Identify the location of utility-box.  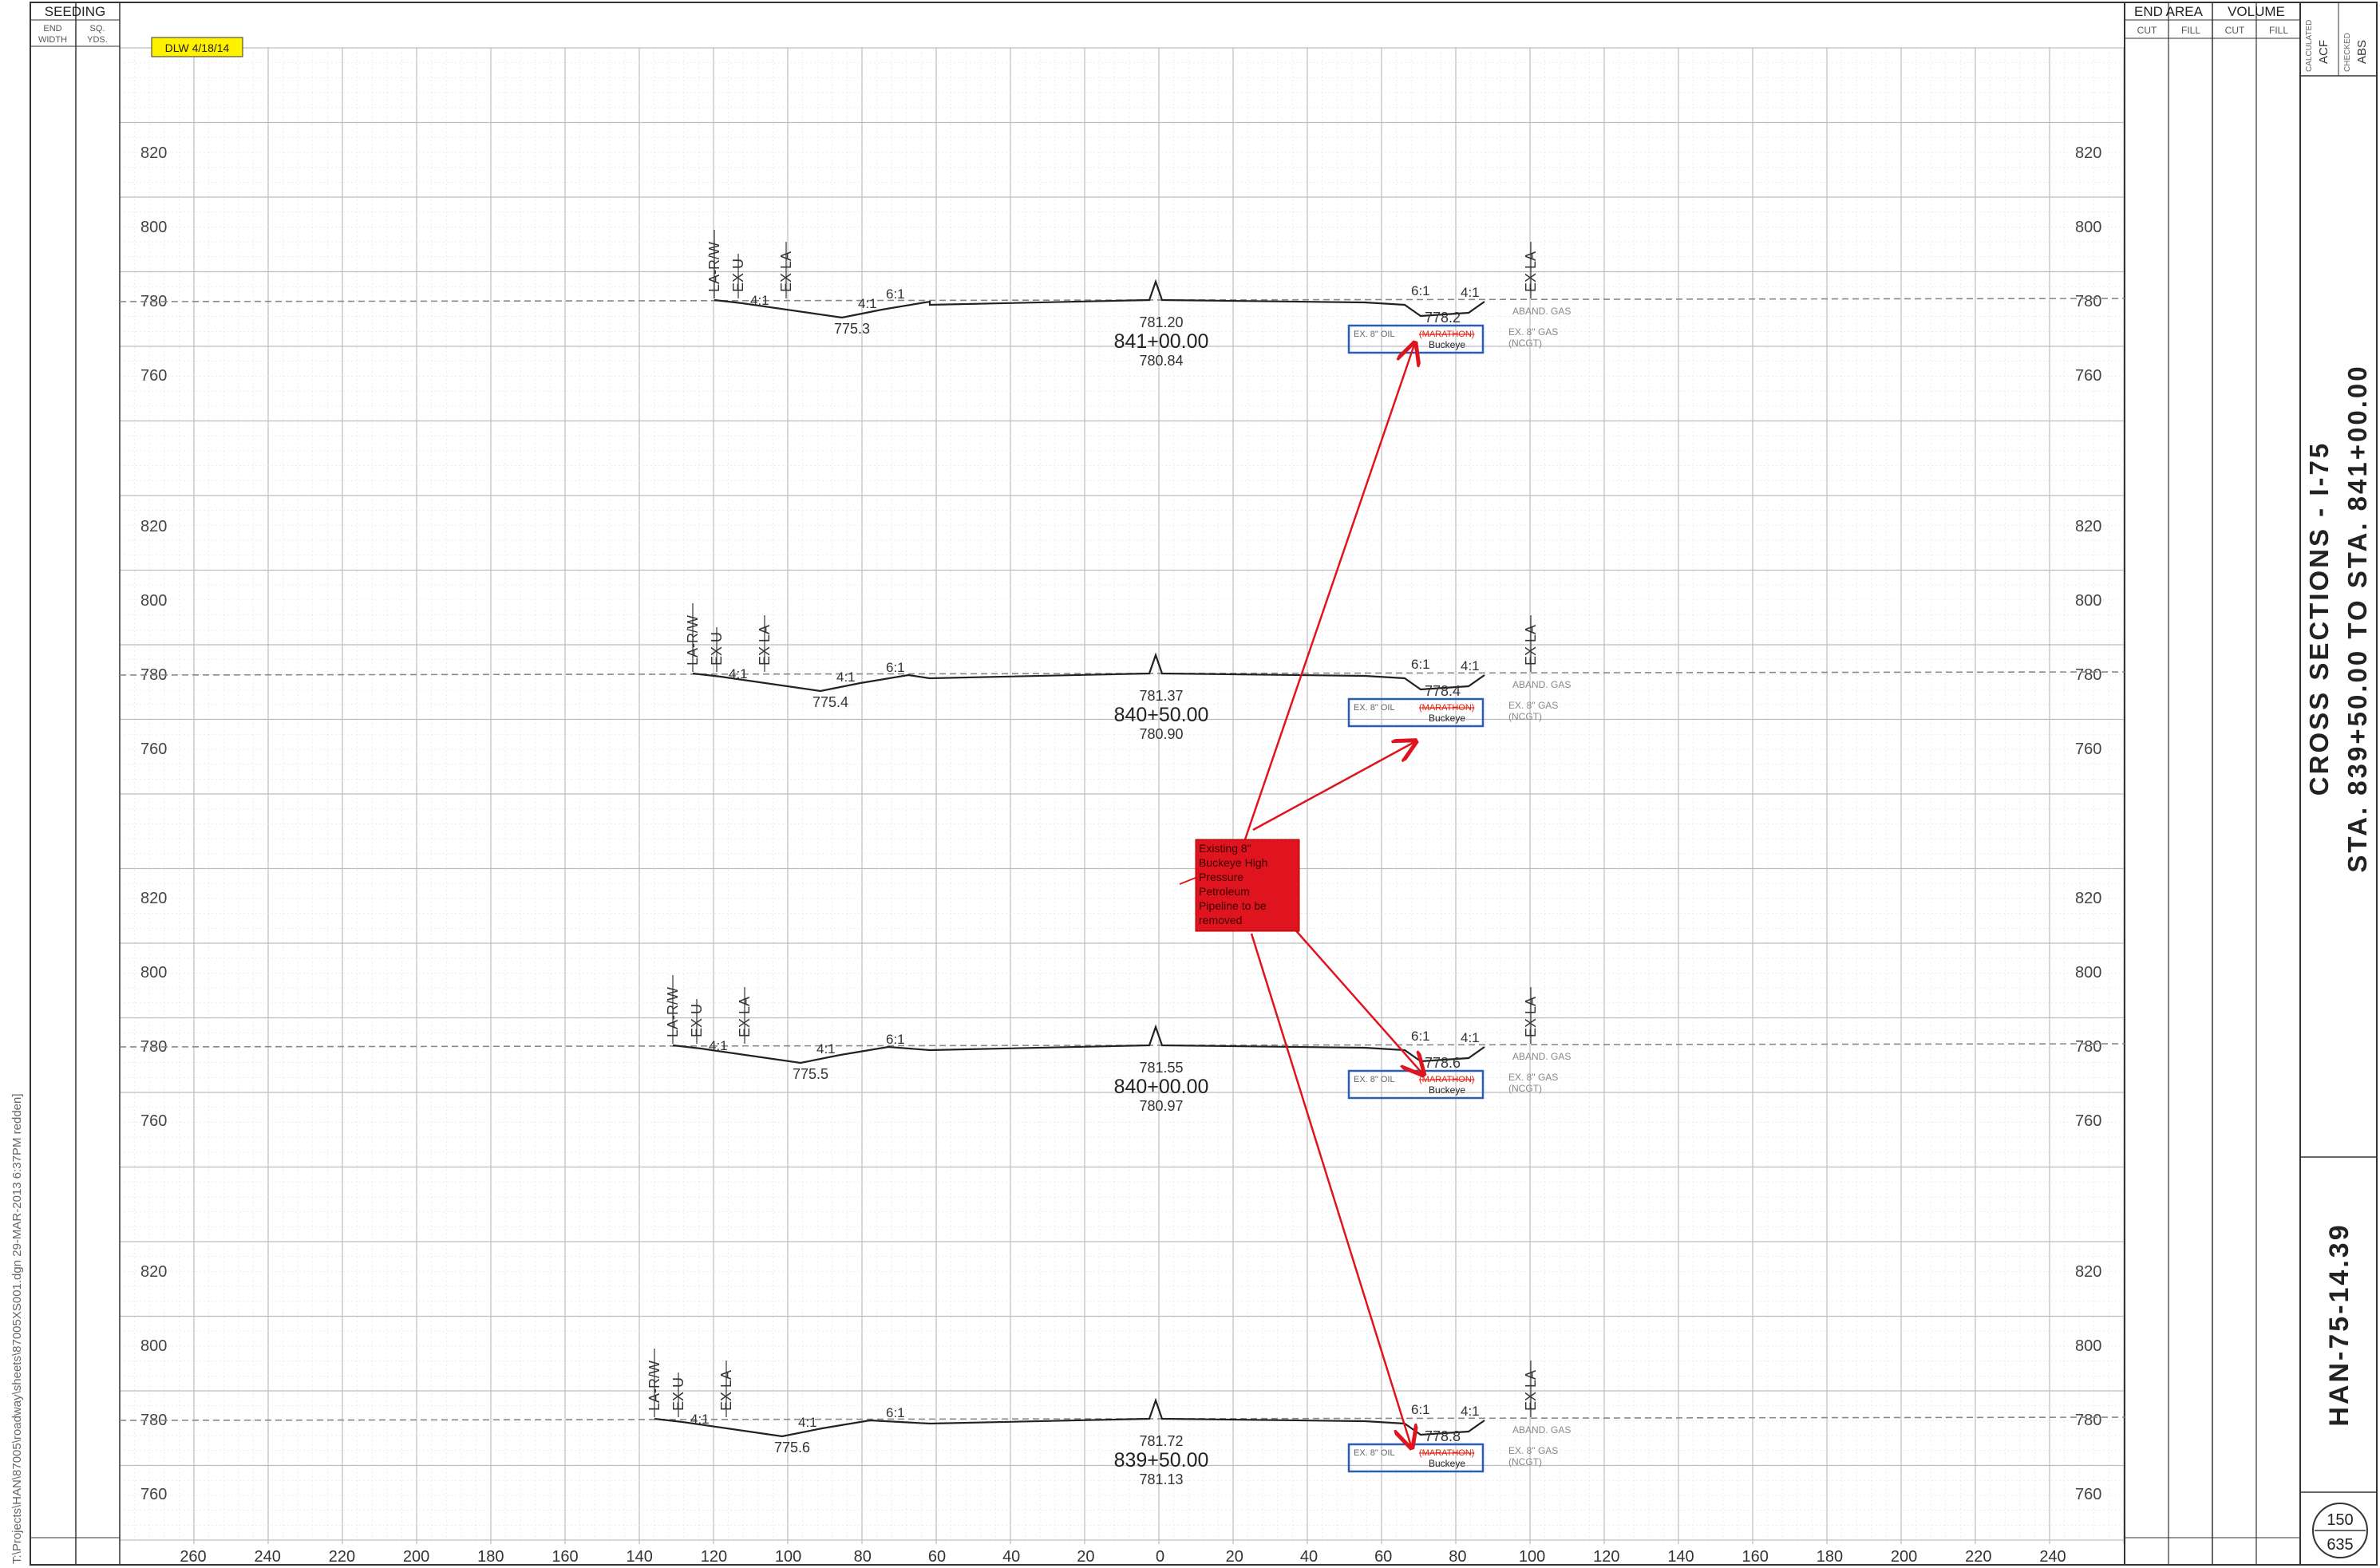
(1416, 712).